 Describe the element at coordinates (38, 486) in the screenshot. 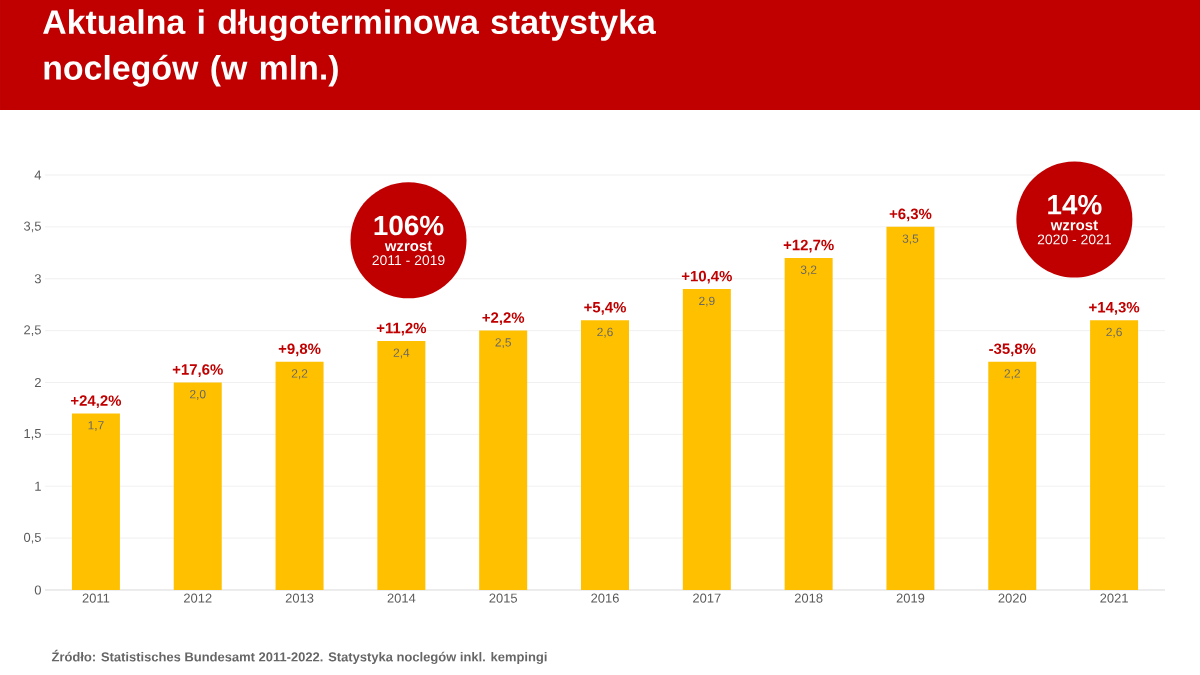

I see `y-tick-label: 1` at that location.